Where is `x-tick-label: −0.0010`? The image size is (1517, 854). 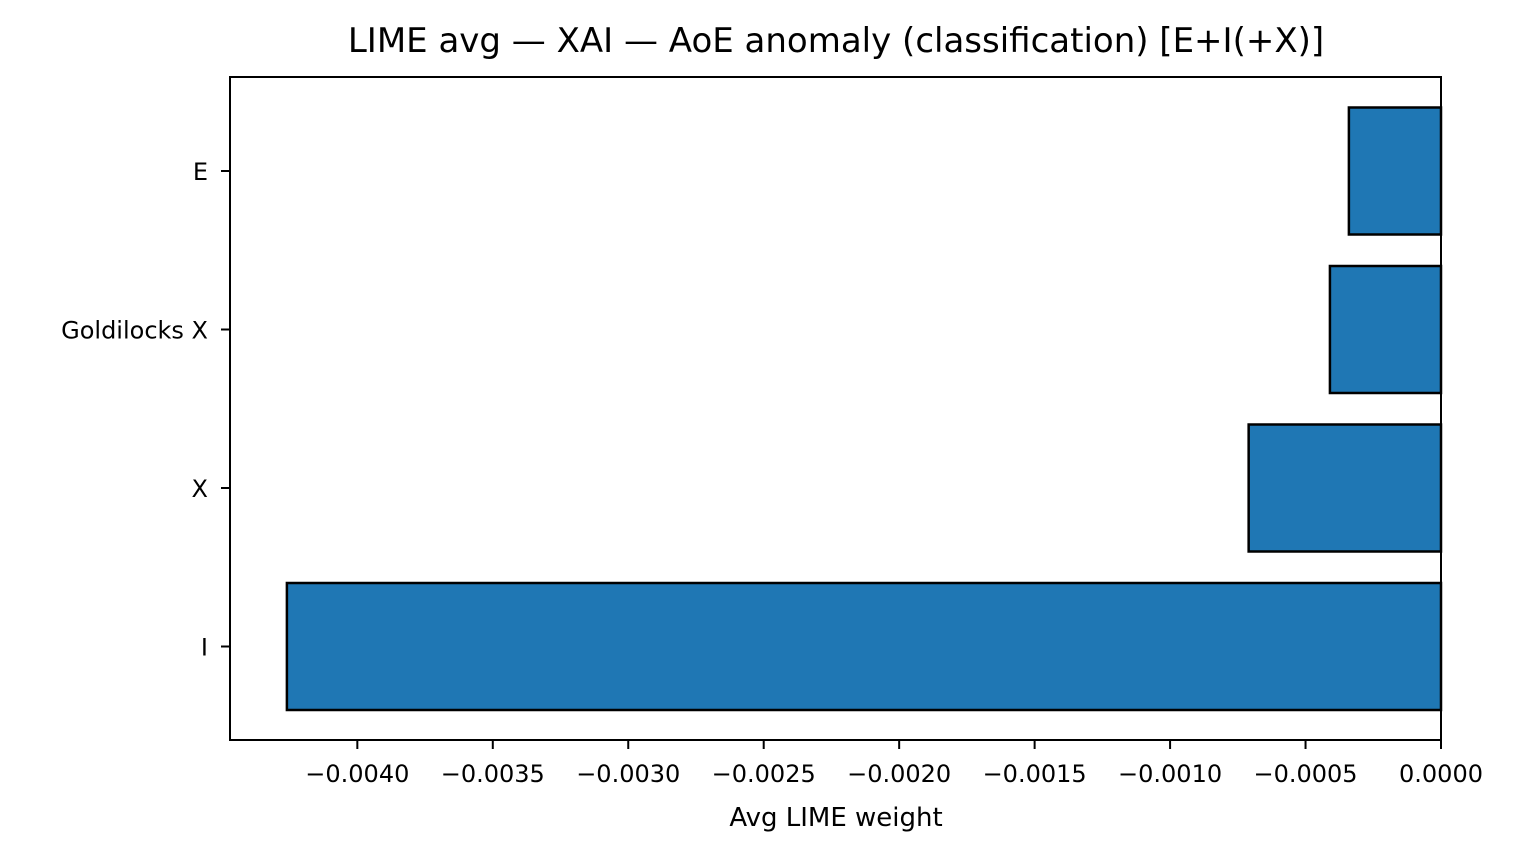 x-tick-label: −0.0010 is located at coordinates (1170, 774).